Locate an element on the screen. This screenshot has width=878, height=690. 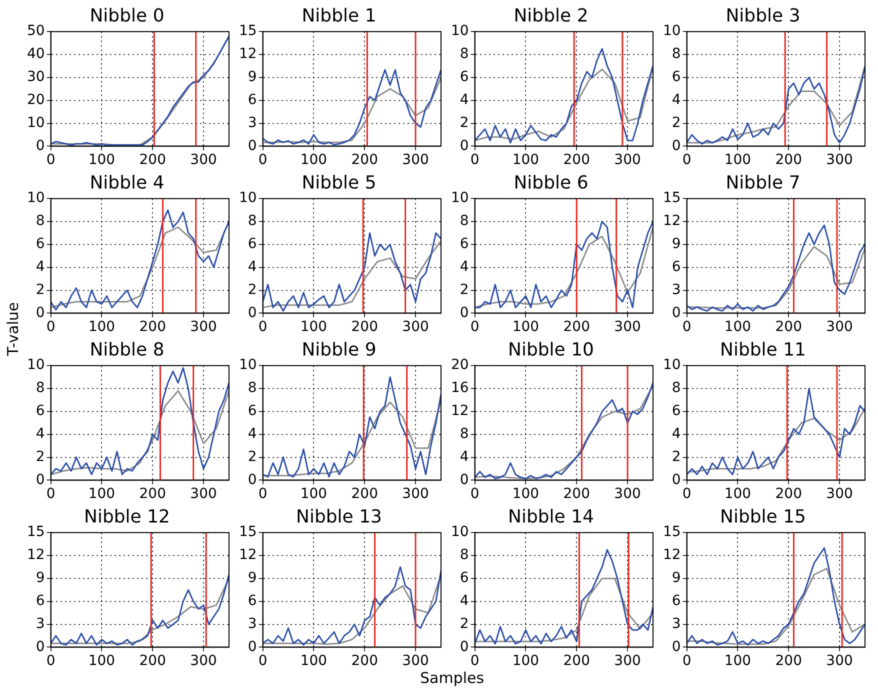
chart-title: Nibble 9 is located at coordinates (339, 349).